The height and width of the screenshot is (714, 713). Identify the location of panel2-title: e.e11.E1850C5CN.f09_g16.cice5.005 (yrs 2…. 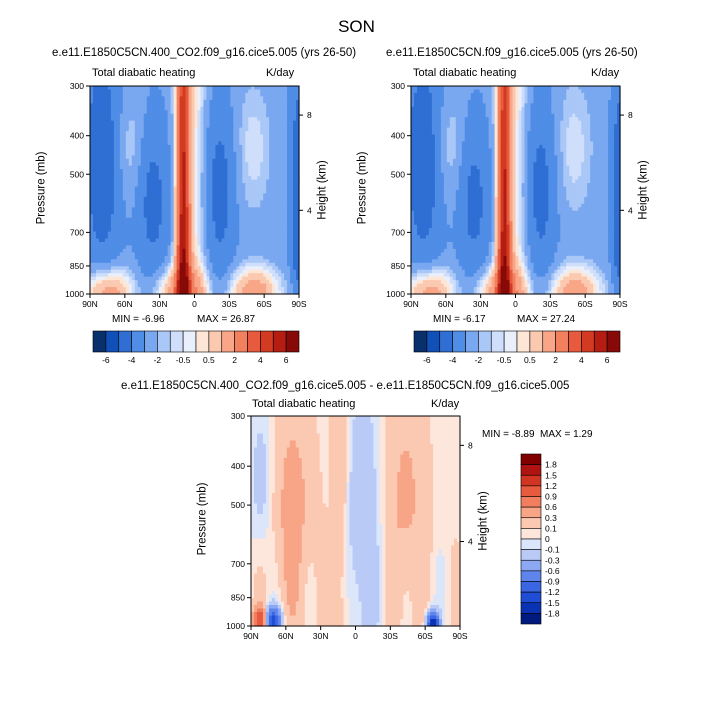
(512, 53).